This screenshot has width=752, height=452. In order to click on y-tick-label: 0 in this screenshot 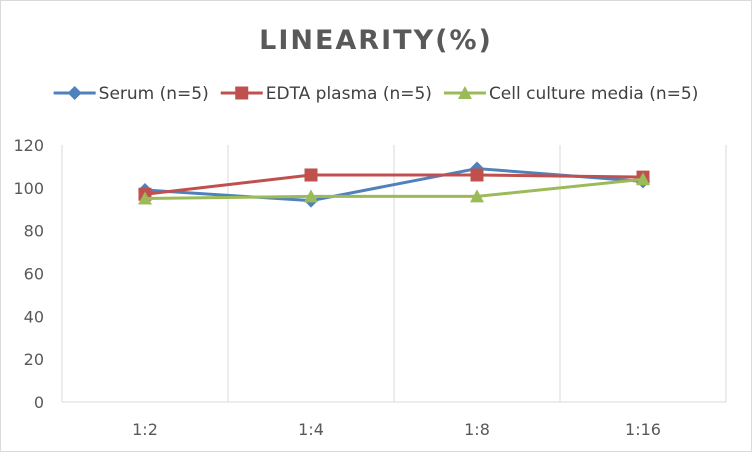, I will do `click(39, 402)`.